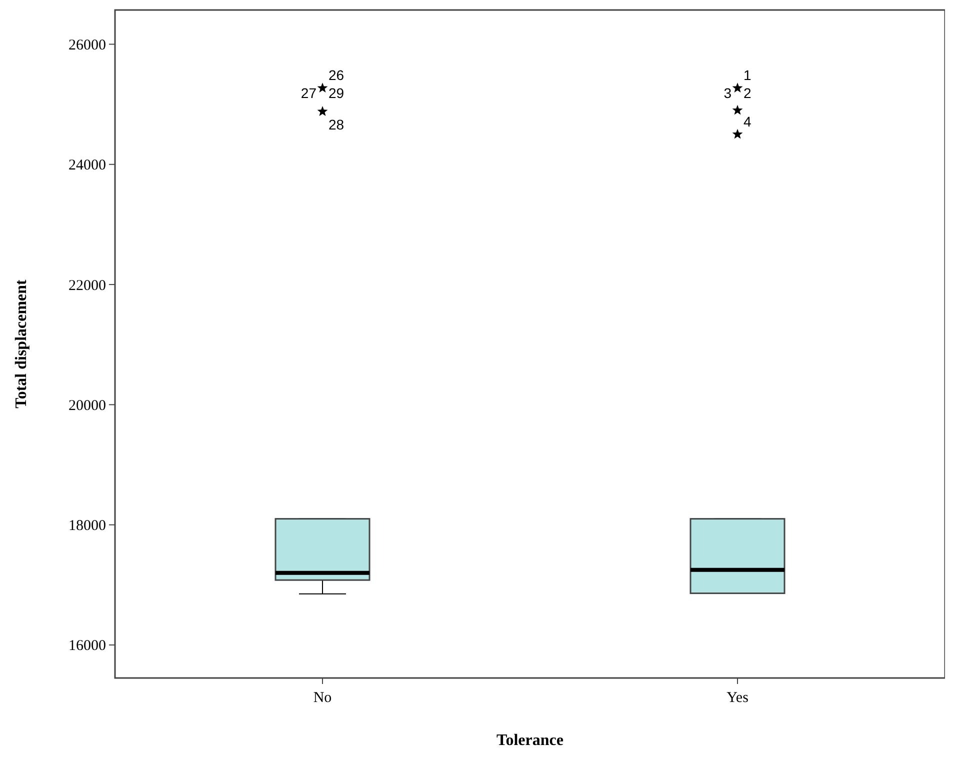 This screenshot has width=953, height=763. What do you see at coordinates (737, 698) in the screenshot?
I see `x-tick-label: Yes` at bounding box center [737, 698].